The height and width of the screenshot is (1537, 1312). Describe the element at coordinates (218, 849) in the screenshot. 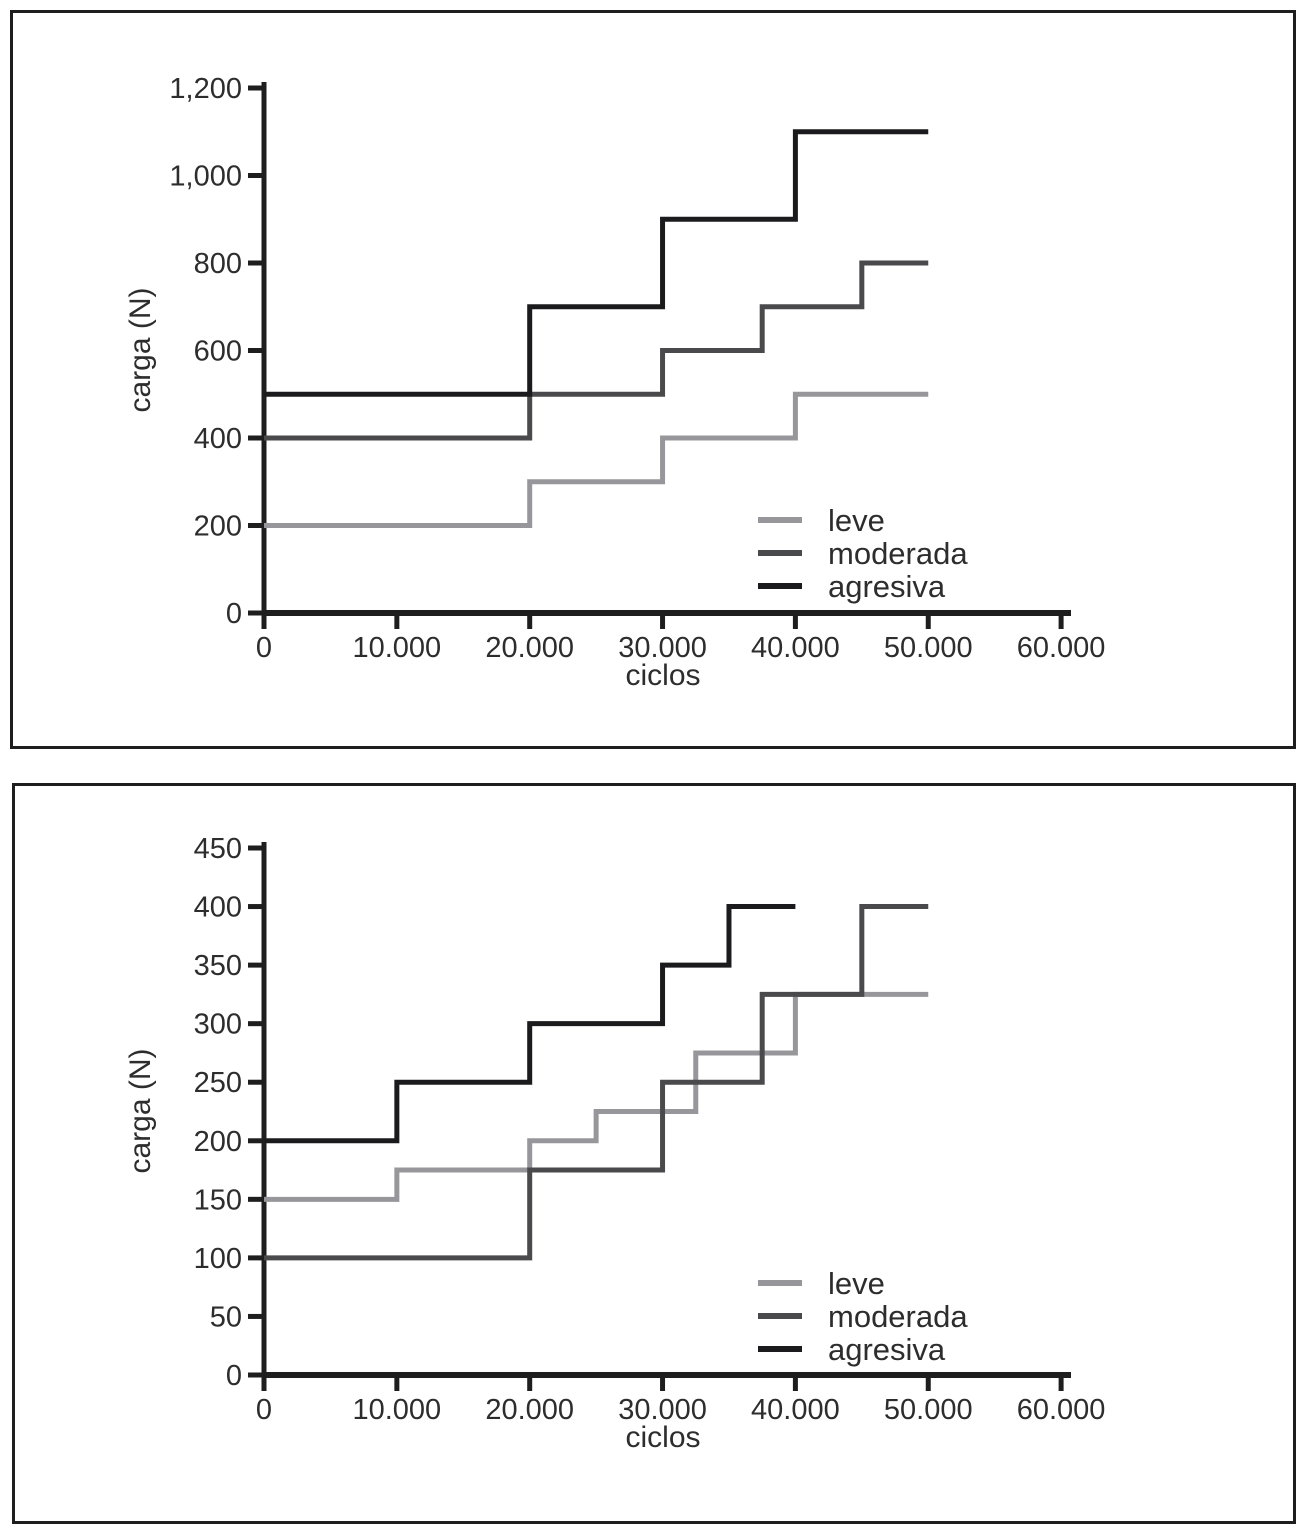

I see `y-tick-label: 450` at that location.